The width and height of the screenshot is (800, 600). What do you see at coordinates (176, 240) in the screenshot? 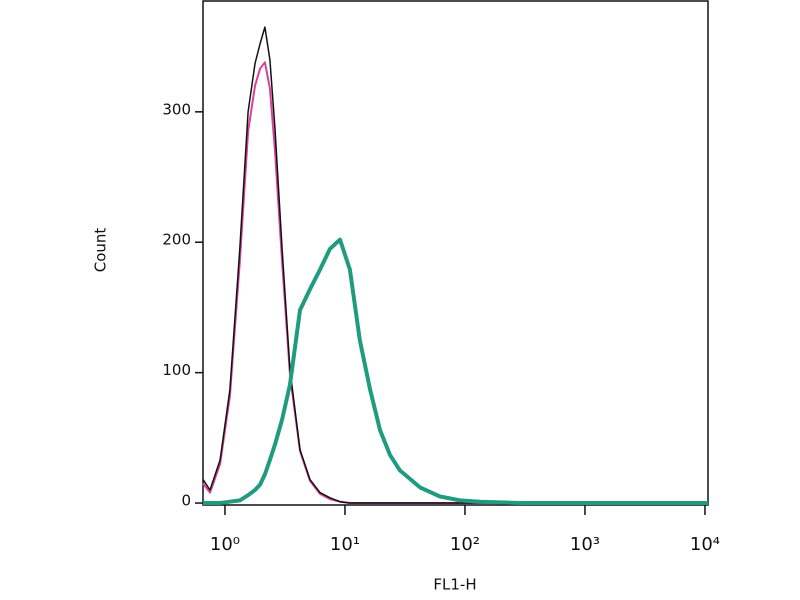
I see `y-tick-label: 200` at bounding box center [176, 240].